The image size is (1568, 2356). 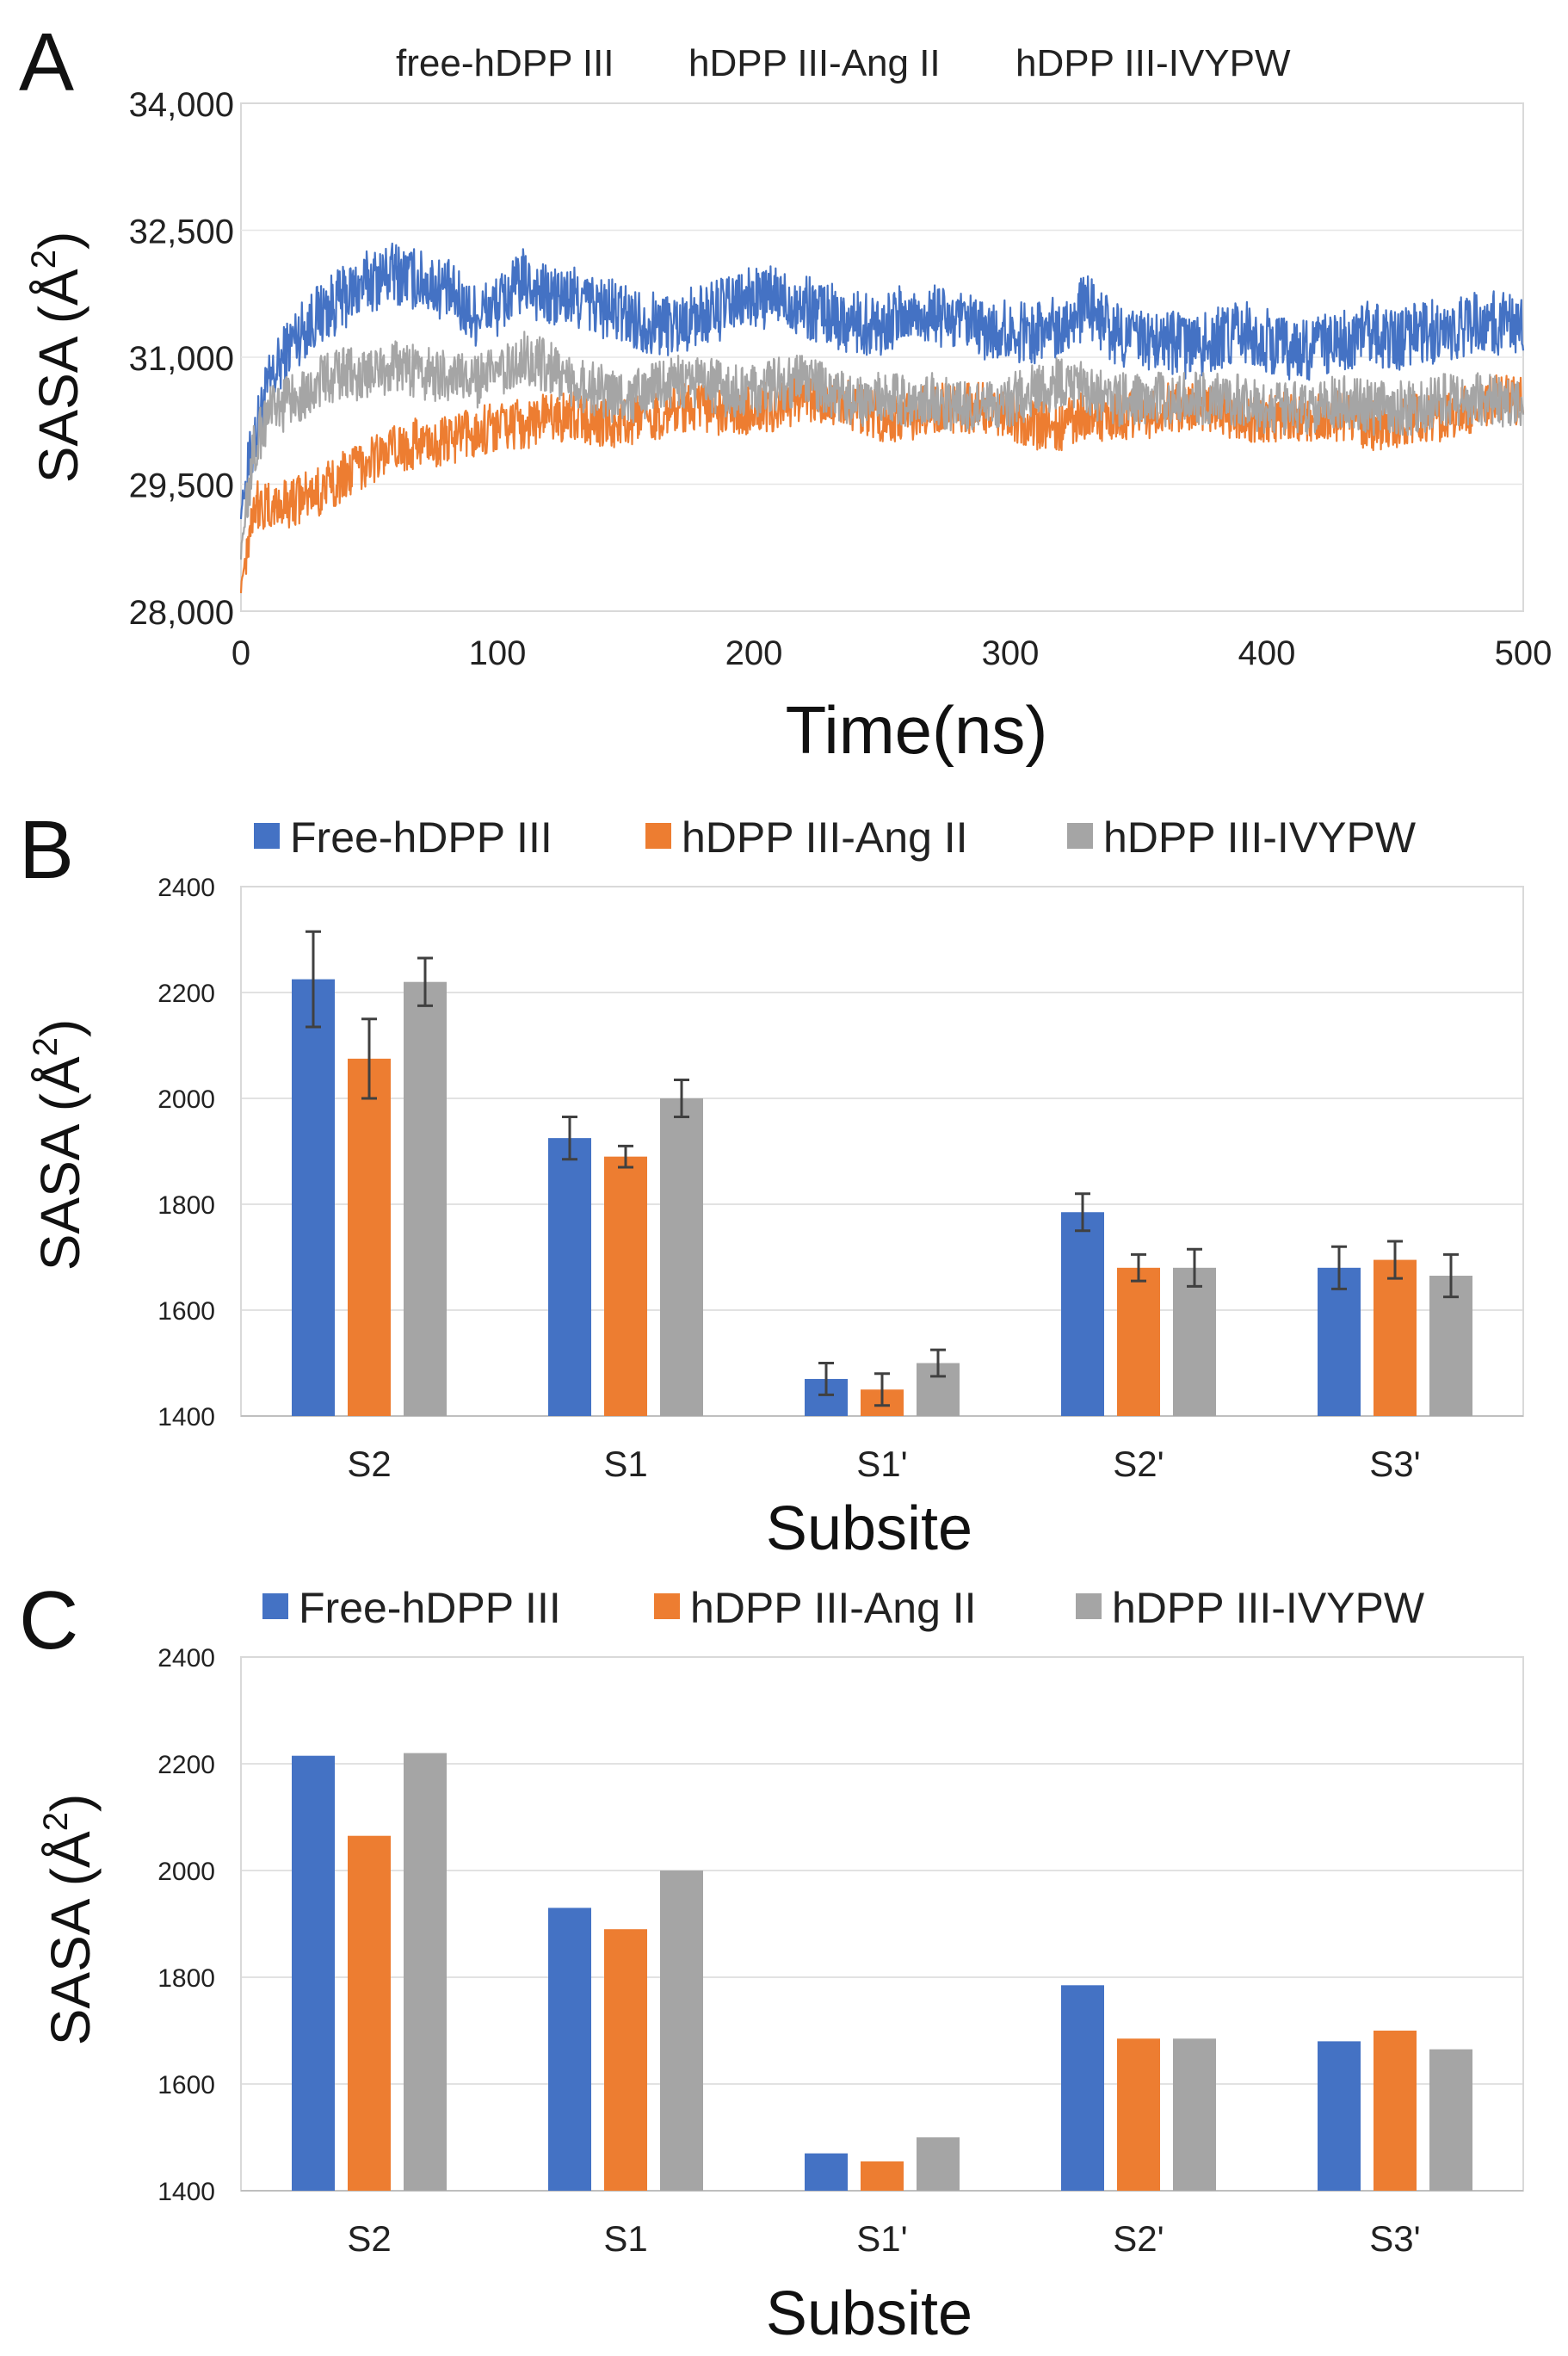 I want to click on panel-b-y-tick-label: 2400, so click(x=186, y=888).